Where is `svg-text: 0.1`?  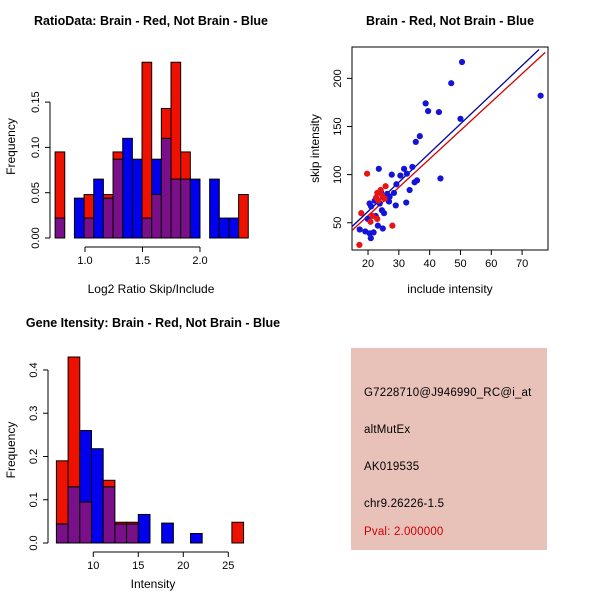 svg-text: 0.1 is located at coordinates (34, 499).